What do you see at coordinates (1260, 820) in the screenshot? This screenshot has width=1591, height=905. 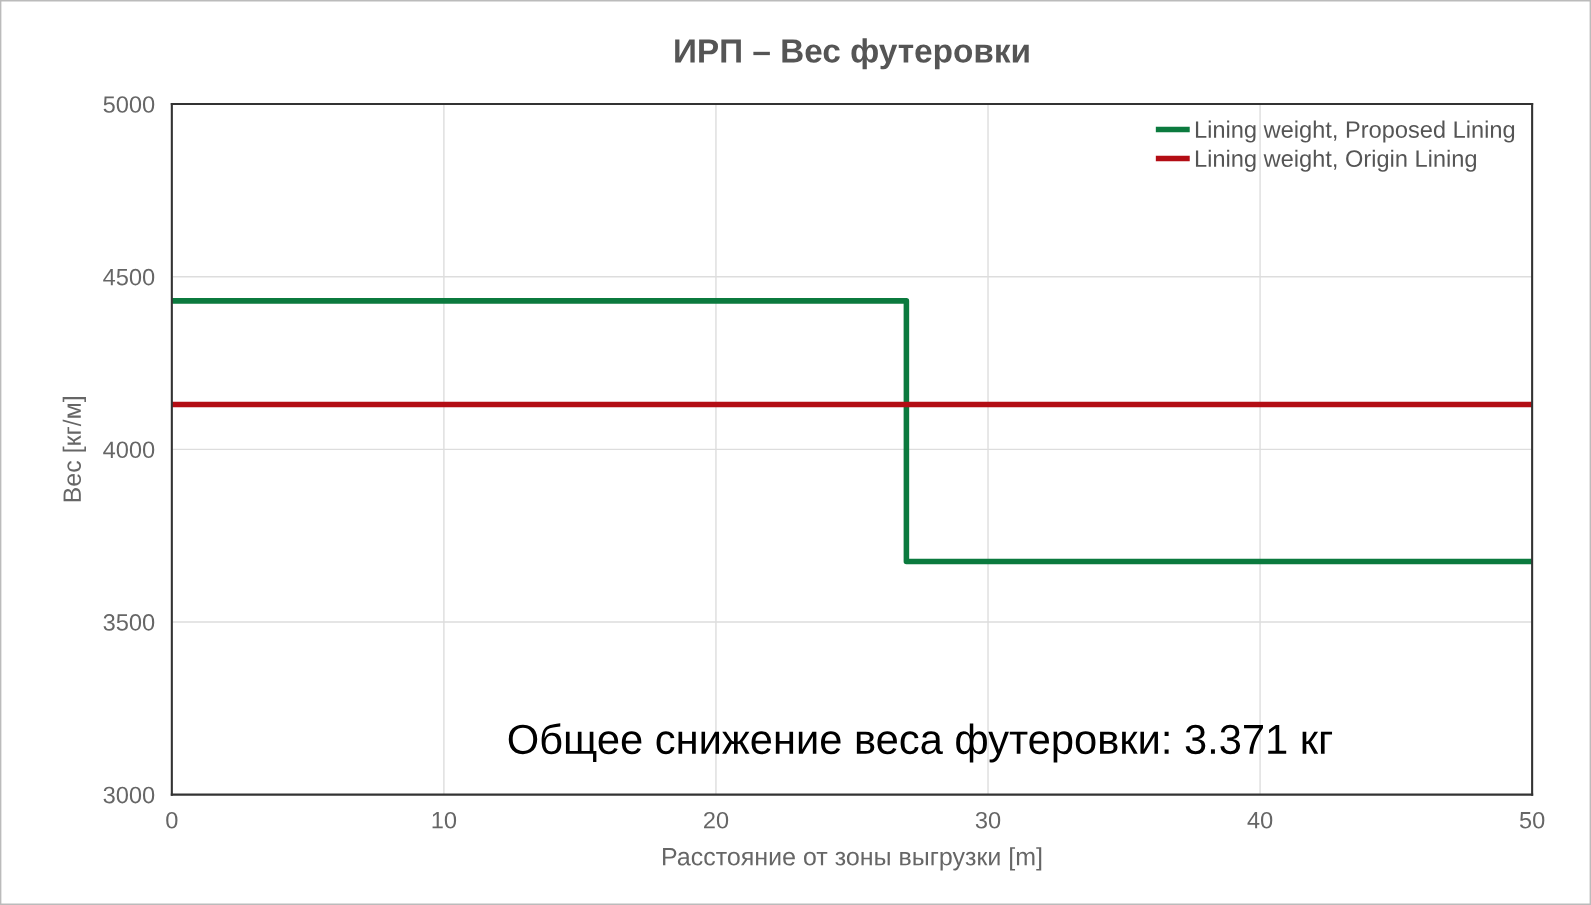 I see `x-tick-label: 40` at bounding box center [1260, 820].